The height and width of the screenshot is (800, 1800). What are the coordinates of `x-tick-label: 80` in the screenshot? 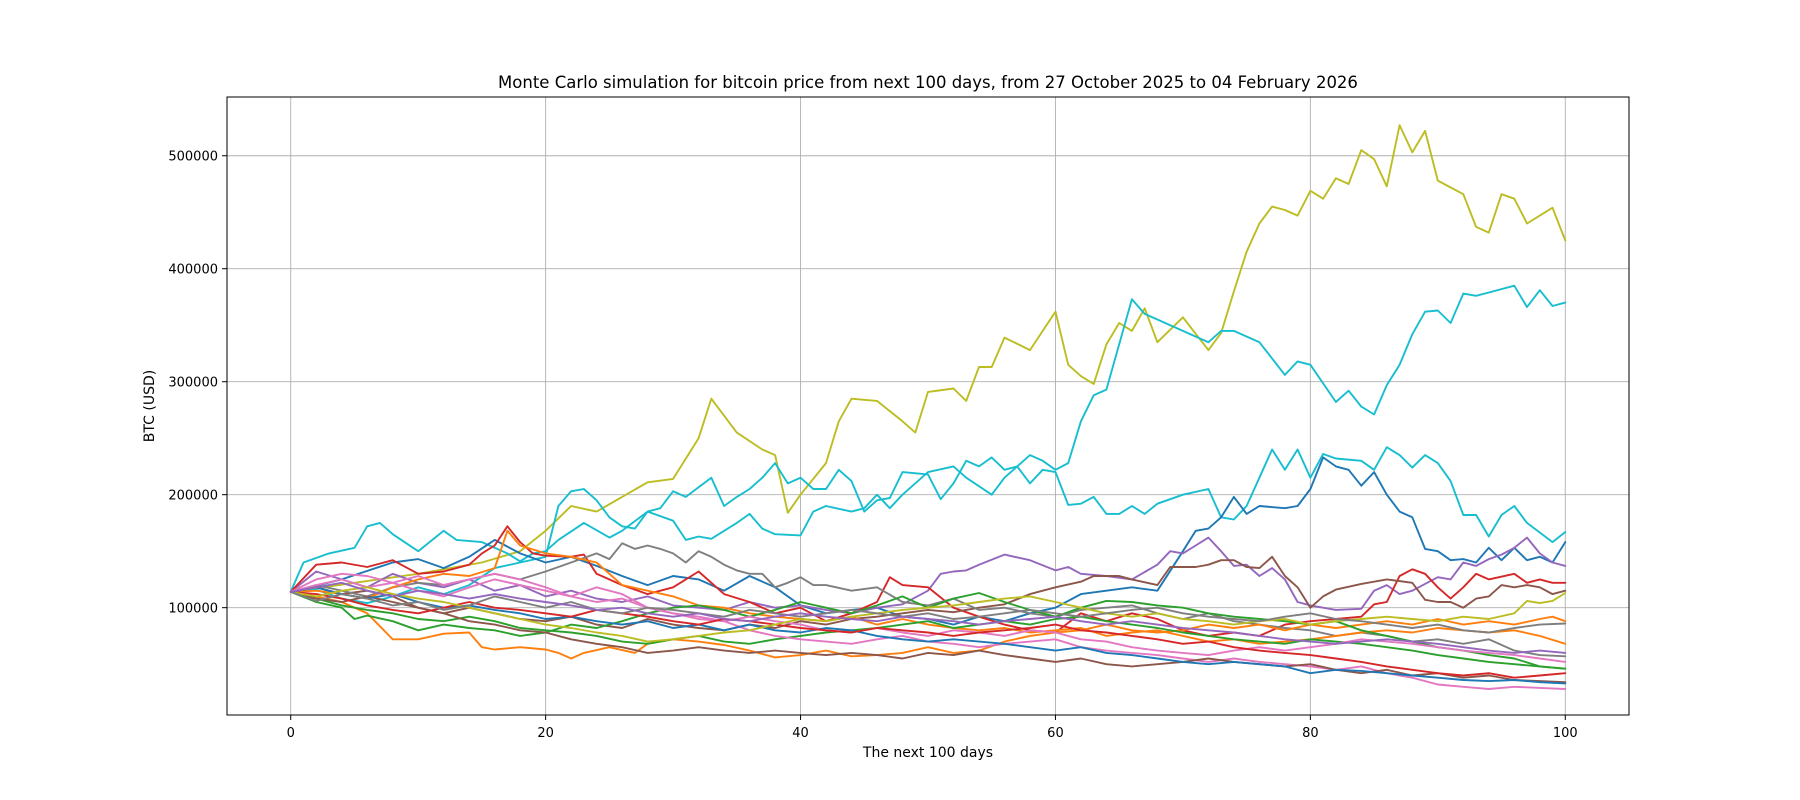 It's located at (1310, 733).